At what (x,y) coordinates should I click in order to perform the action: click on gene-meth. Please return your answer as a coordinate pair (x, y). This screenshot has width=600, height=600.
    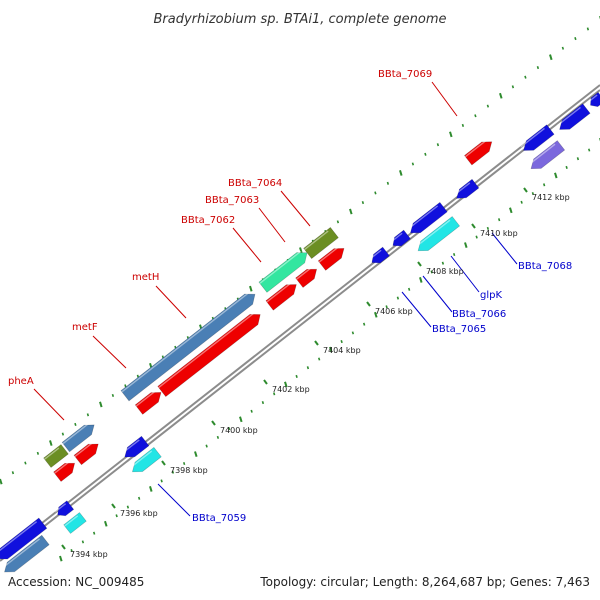
    Looking at the image, I should click on (188, 347).